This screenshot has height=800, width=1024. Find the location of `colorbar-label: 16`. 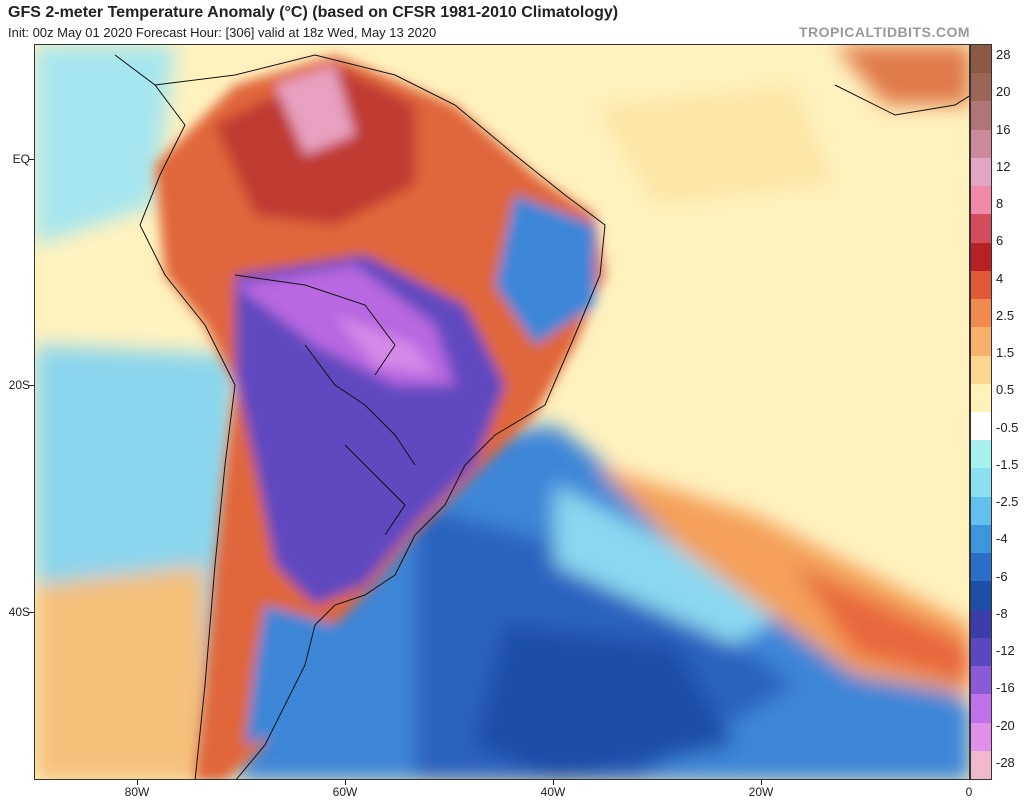

colorbar-label: 16 is located at coordinates (1003, 129).